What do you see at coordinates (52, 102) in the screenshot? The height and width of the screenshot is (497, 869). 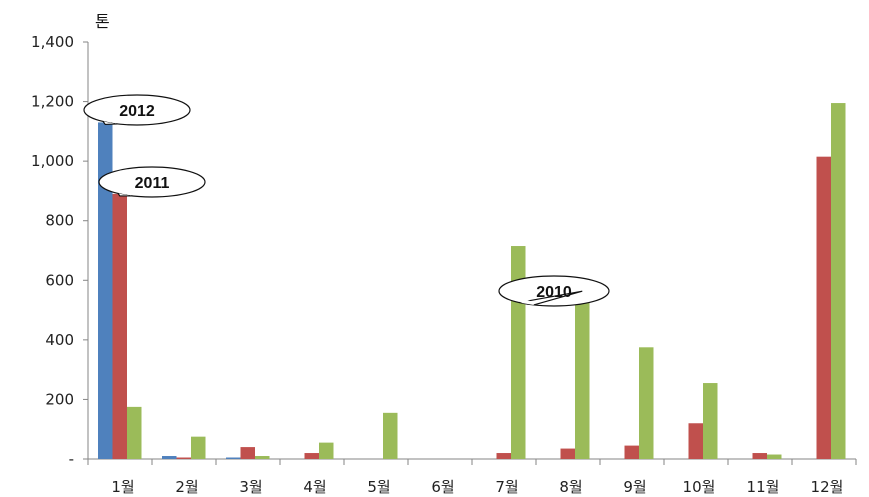 I see `y-tick-label: 1,200` at bounding box center [52, 102].